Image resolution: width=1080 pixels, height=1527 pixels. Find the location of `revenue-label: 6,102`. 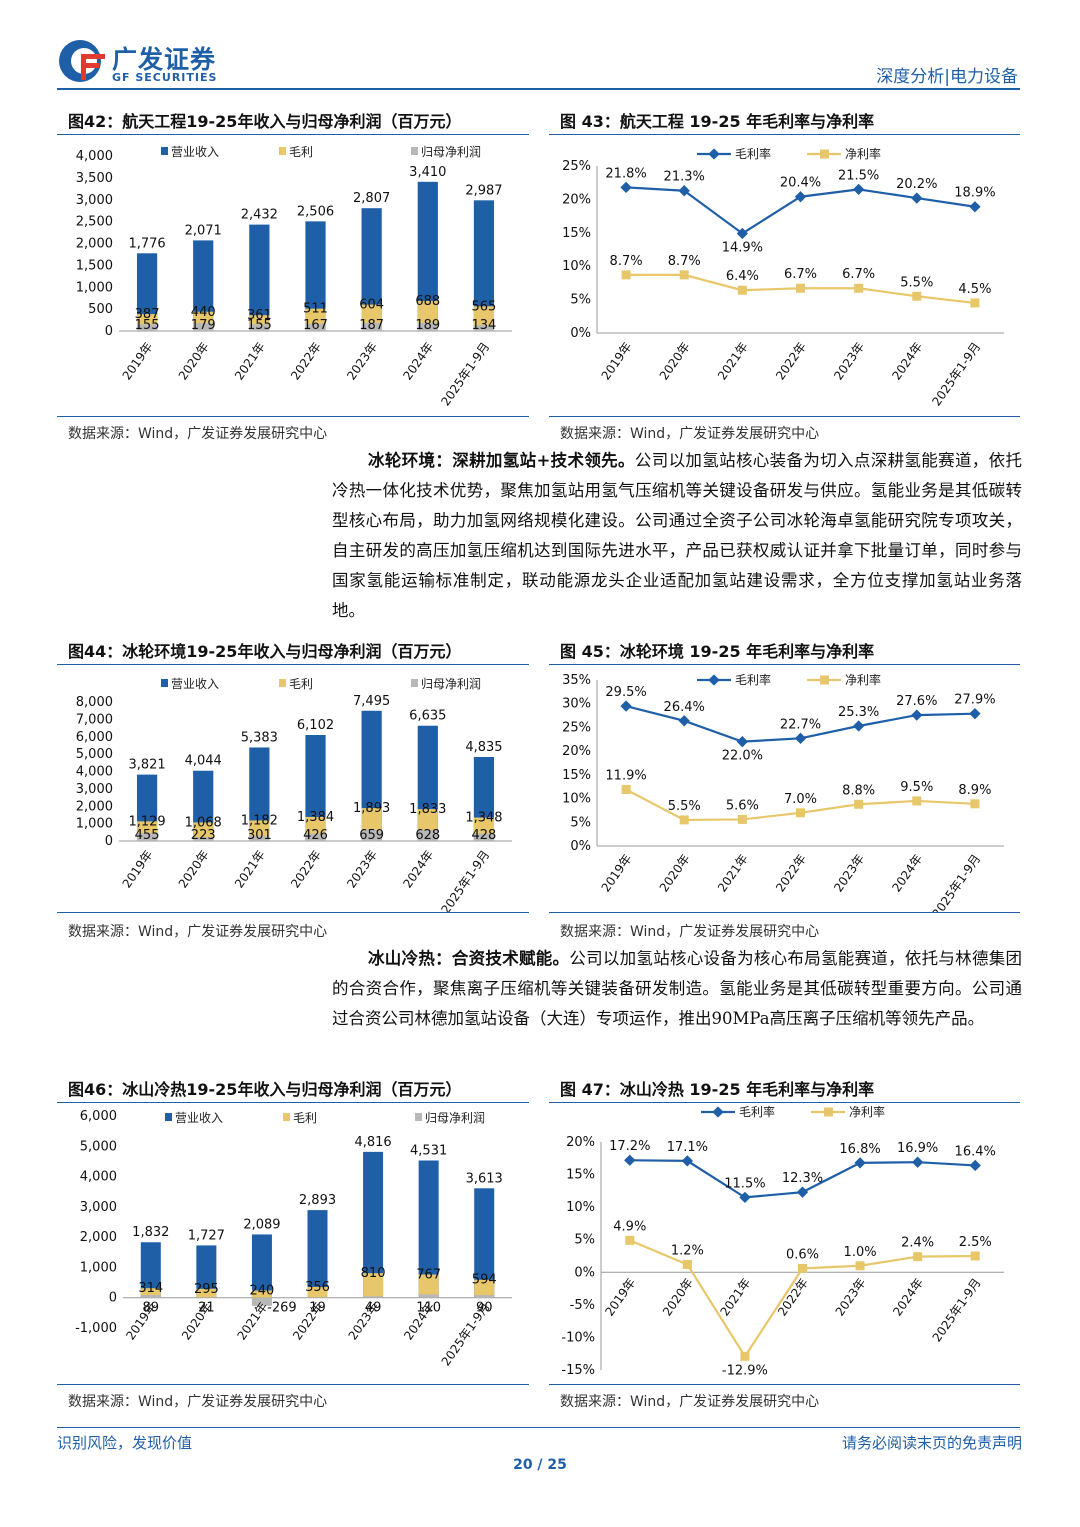

revenue-label: 6,102 is located at coordinates (315, 725).